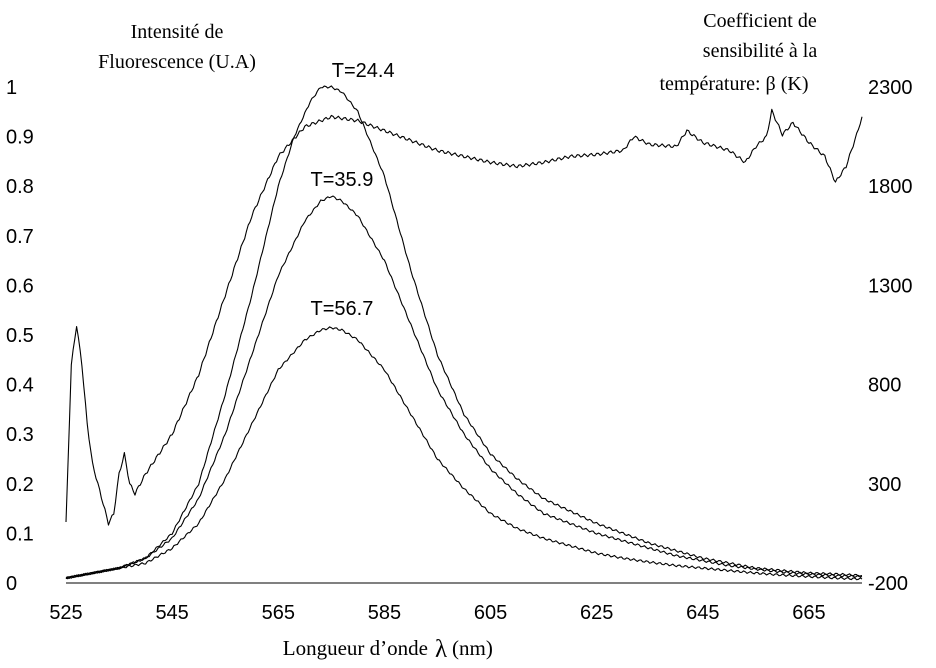  What do you see at coordinates (20, 286) in the screenshot?
I see `y-left-tick-label: 0.6` at bounding box center [20, 286].